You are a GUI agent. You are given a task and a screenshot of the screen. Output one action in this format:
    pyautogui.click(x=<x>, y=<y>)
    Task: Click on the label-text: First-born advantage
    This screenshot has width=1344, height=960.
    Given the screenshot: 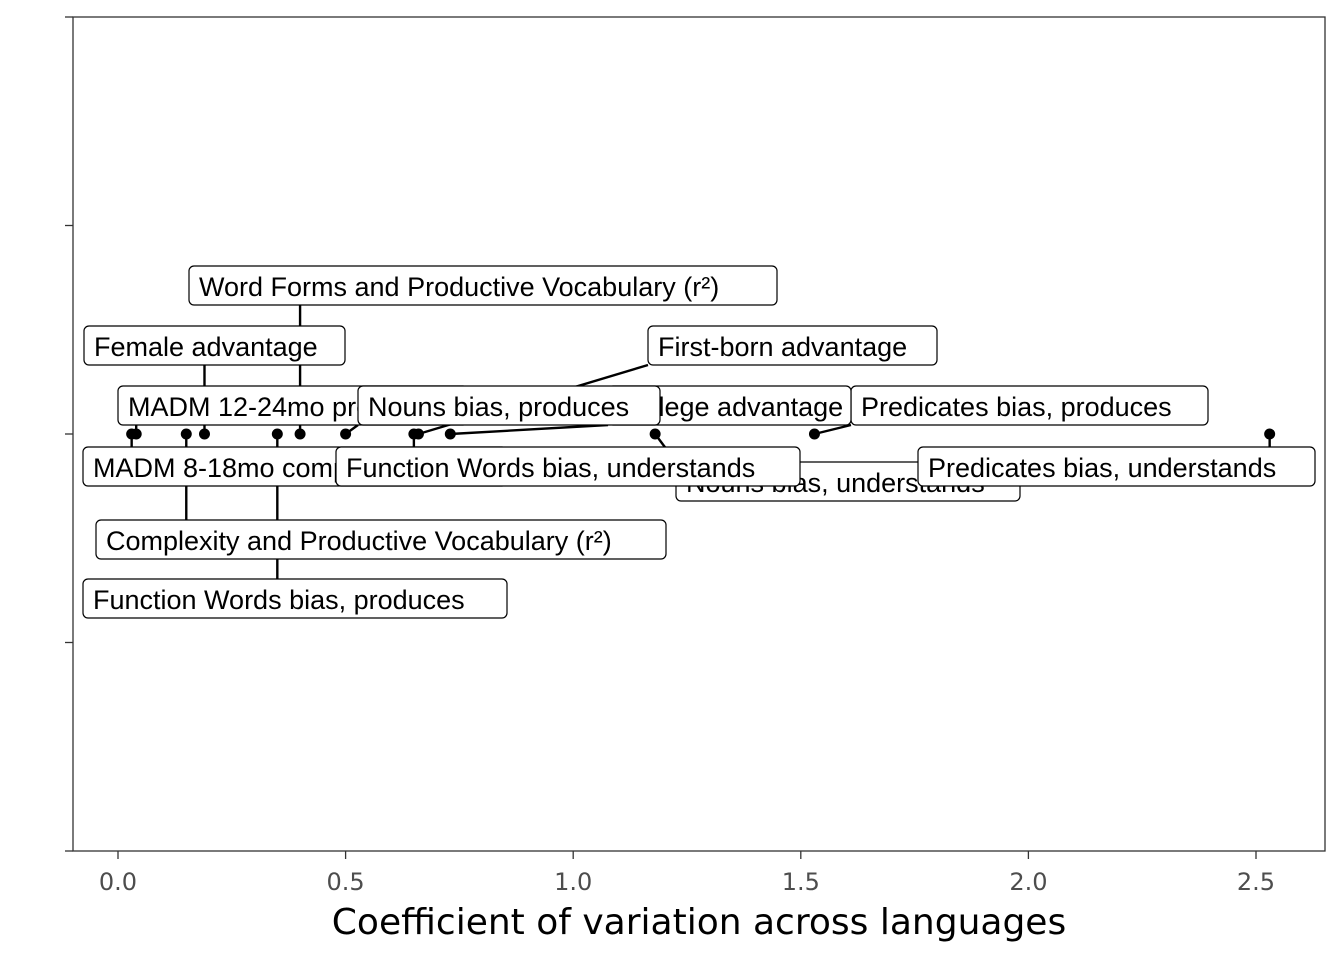 What is the action you would take?
    pyautogui.click(x=782, y=347)
    